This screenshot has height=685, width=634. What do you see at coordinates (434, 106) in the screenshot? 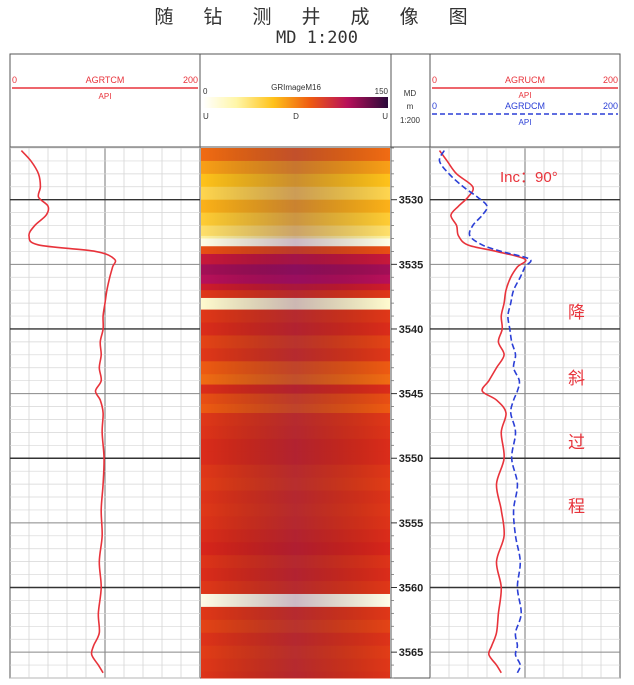
I see `right-2-min-label: 0` at bounding box center [434, 106].